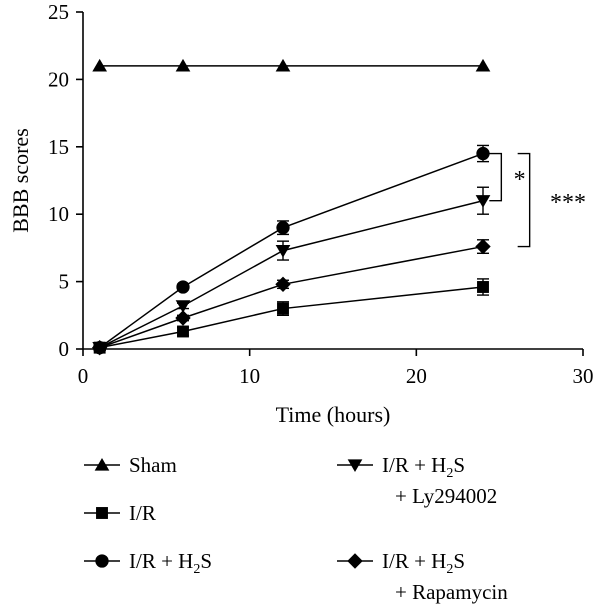  What do you see at coordinates (249, 376) in the screenshot?
I see `x-tick-label: 10` at bounding box center [249, 376].